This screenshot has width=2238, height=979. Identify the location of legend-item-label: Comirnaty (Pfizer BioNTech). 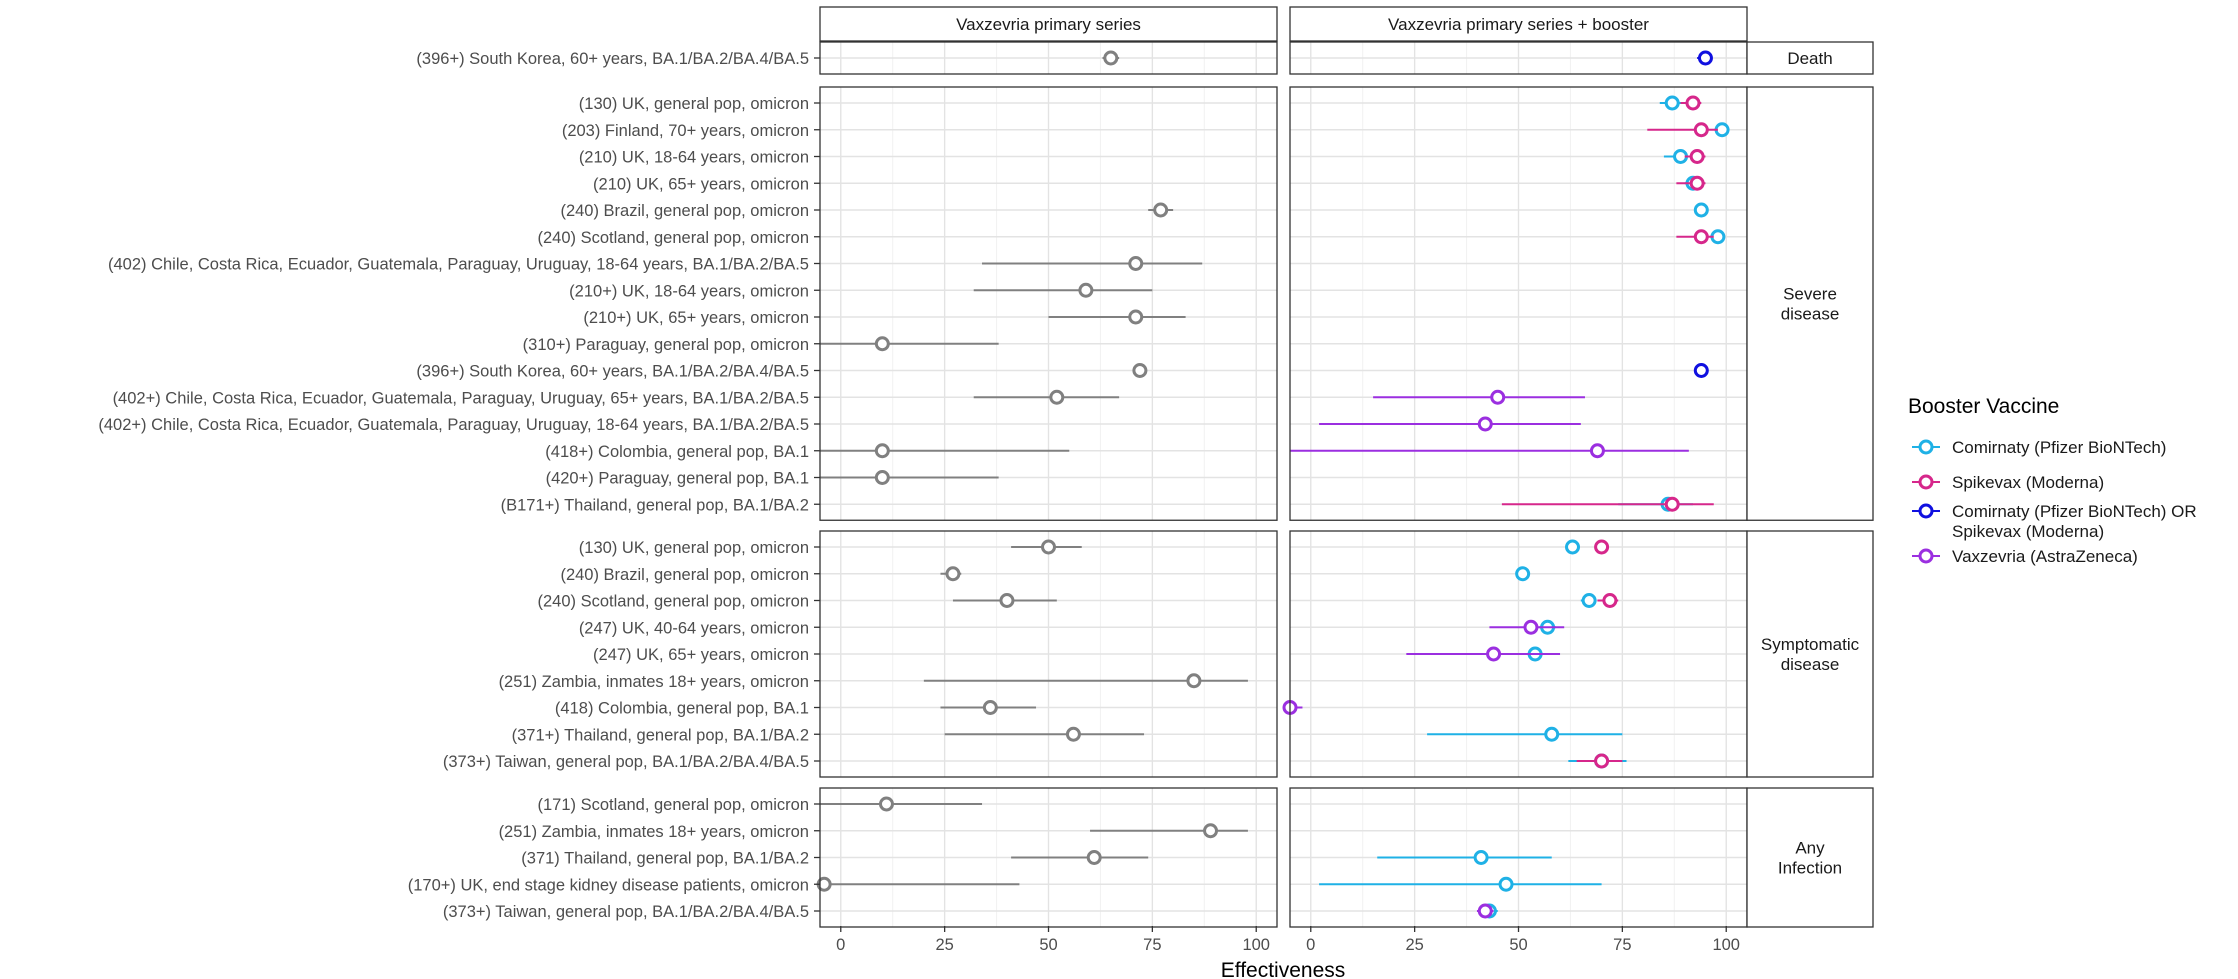
(2059, 447).